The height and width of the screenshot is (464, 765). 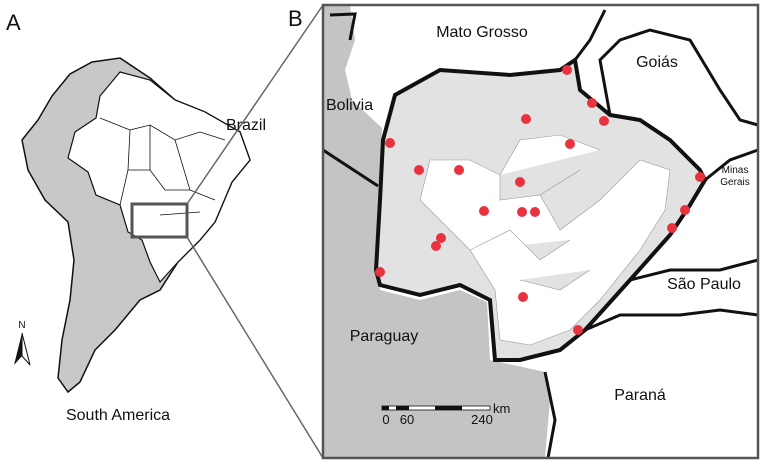 I want to click on continent-label: South America, so click(x=118, y=415).